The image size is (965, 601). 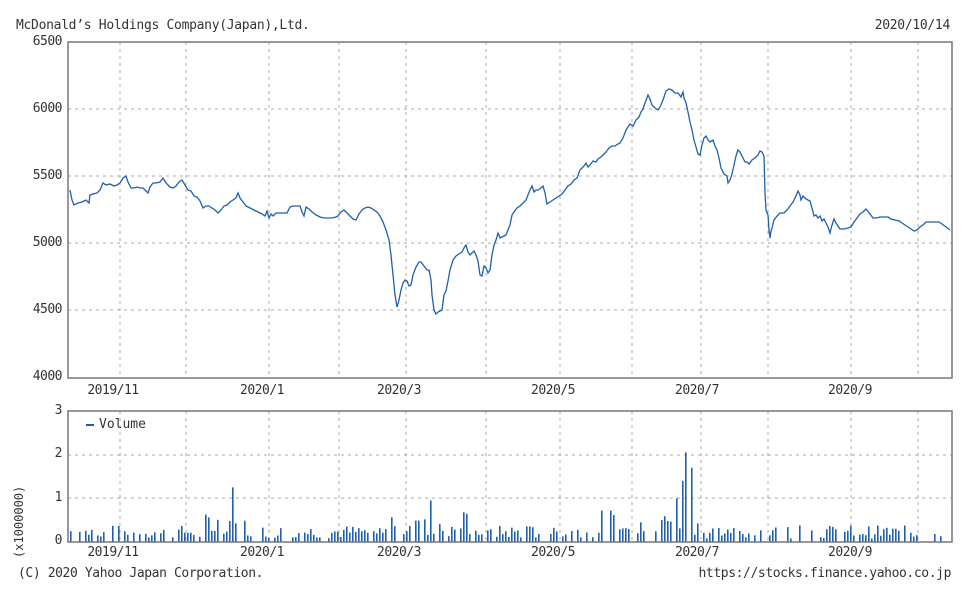 I want to click on volume-bars, so click(x=506, y=497).